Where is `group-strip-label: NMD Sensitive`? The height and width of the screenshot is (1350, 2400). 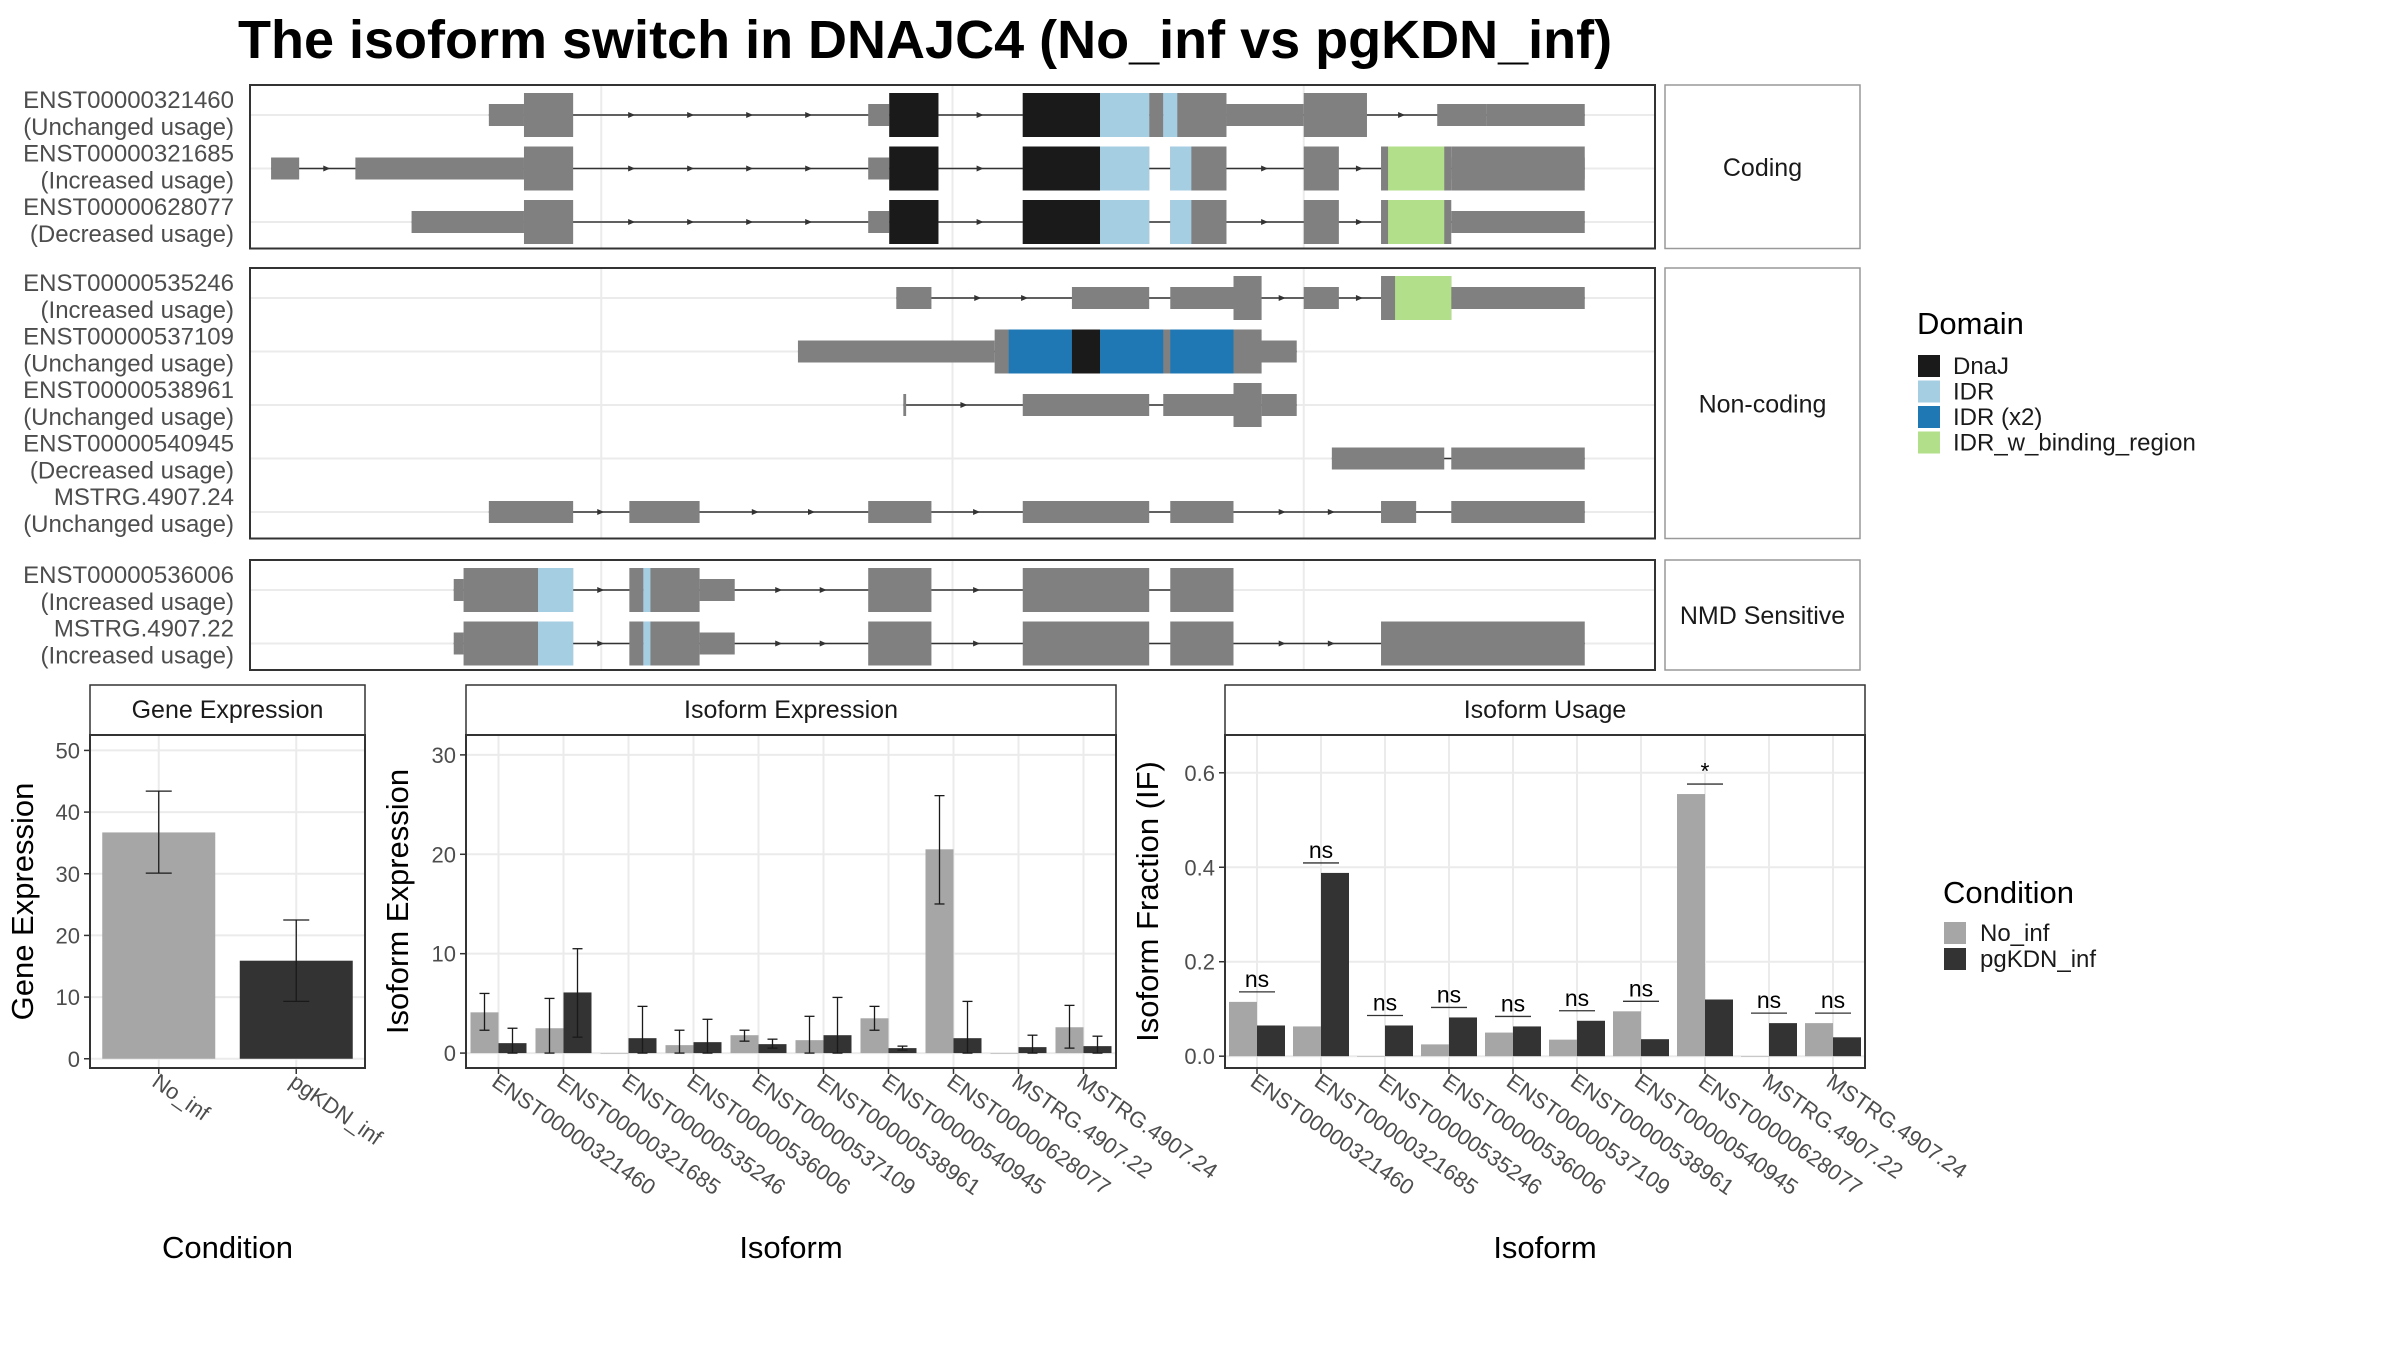
group-strip-label: NMD Sensitive is located at coordinates (1762, 616).